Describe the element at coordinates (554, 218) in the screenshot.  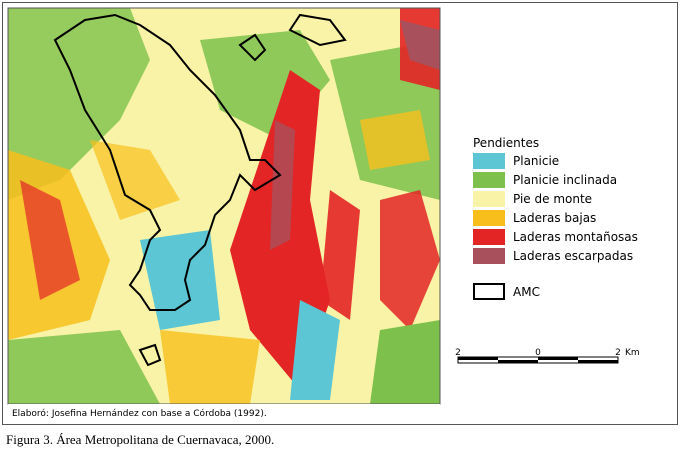
I see `legend-label: Laderas bajas` at that location.